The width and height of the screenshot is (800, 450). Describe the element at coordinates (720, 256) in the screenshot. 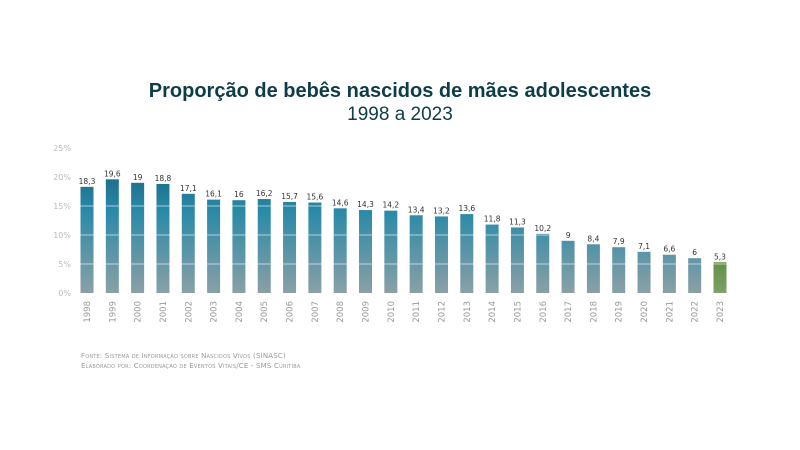

I see `data-label: 5,3` at that location.